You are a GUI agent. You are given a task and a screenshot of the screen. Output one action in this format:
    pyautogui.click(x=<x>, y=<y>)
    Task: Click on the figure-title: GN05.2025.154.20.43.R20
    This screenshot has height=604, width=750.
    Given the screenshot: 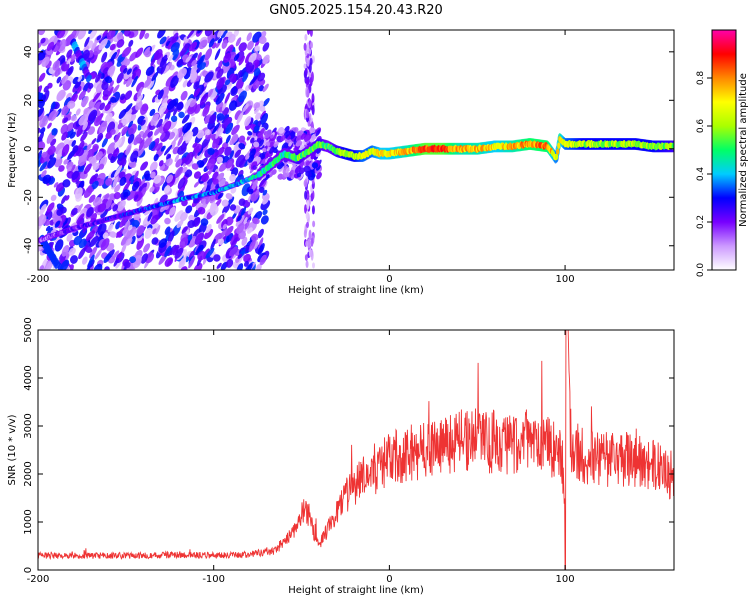 What is the action you would take?
    pyautogui.click(x=356, y=10)
    